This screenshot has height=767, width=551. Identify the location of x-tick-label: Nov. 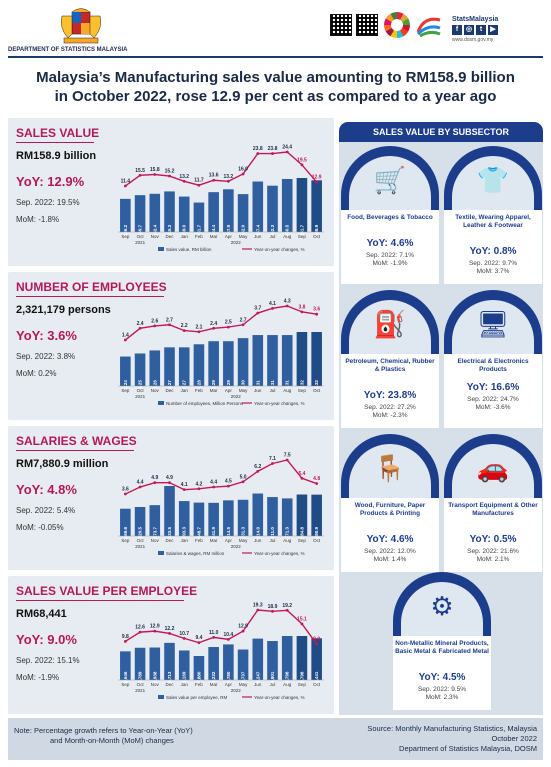
(155, 236).